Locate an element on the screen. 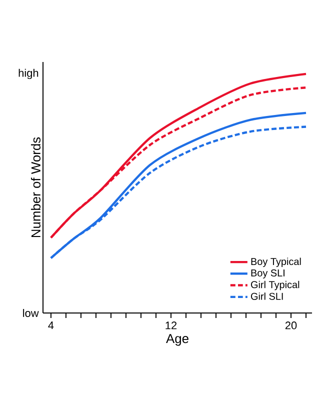  x-axis-title: Age is located at coordinates (177, 340).